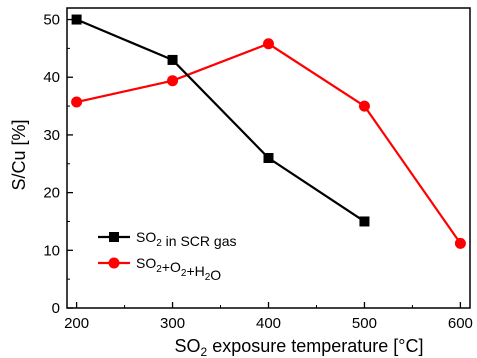  I want to click on y-tick-label: 10, so click(51, 250).